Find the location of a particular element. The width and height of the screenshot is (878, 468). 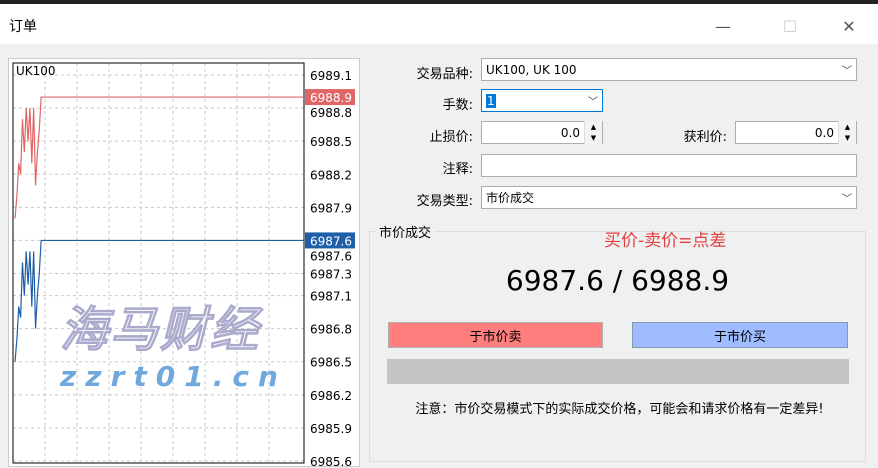

bid-price-tag is located at coordinates (330, 240).